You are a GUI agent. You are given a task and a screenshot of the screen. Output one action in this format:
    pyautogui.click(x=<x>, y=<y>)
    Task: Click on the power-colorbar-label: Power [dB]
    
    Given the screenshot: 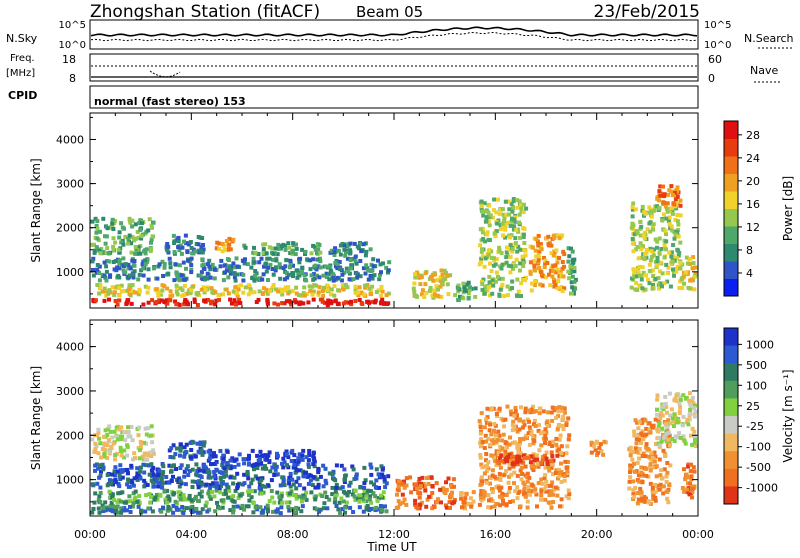 What is the action you would take?
    pyautogui.click(x=788, y=208)
    